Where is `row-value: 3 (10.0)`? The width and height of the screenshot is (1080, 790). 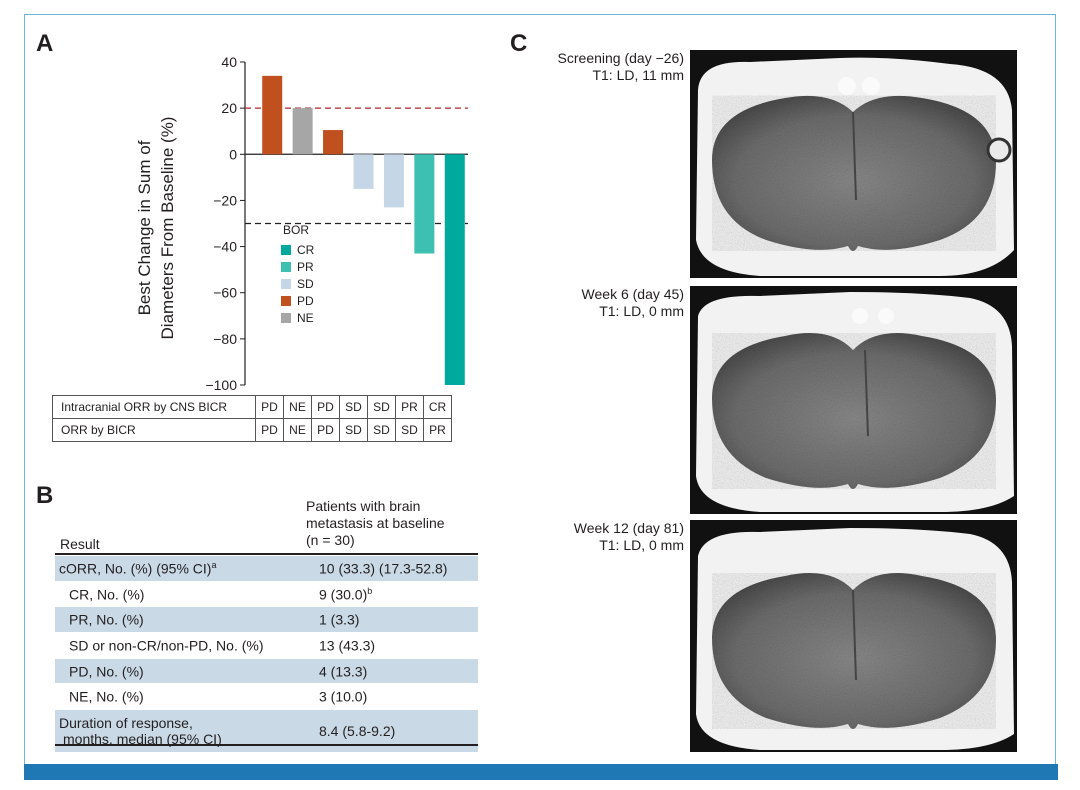
row-value: 3 (10.0) is located at coordinates (396, 696).